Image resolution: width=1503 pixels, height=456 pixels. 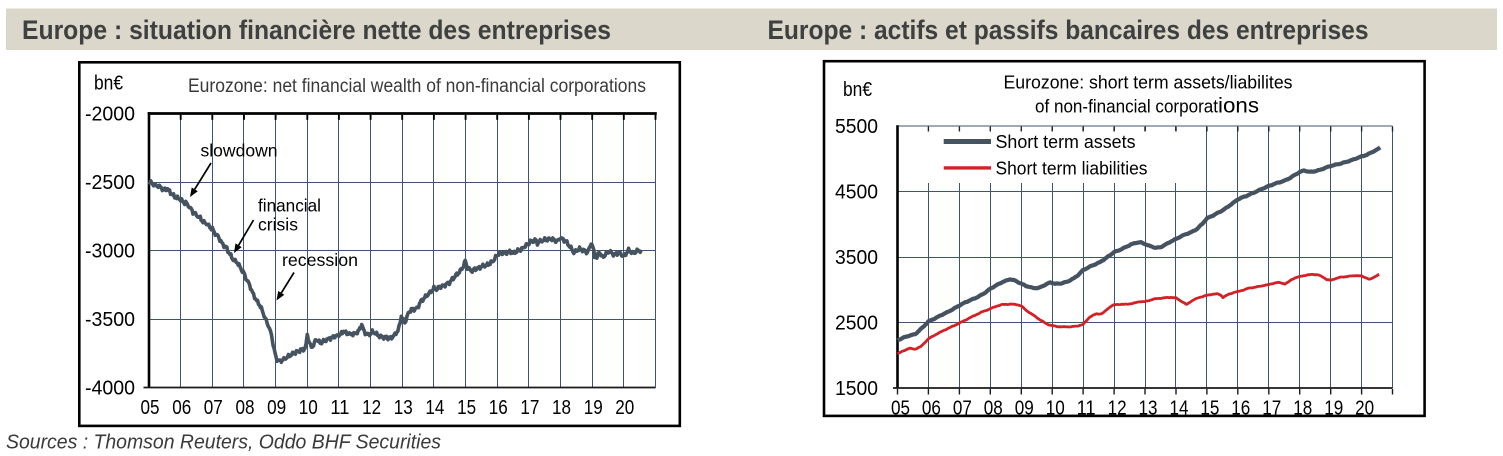 I want to click on svg-text: 5500, so click(x=856, y=127).